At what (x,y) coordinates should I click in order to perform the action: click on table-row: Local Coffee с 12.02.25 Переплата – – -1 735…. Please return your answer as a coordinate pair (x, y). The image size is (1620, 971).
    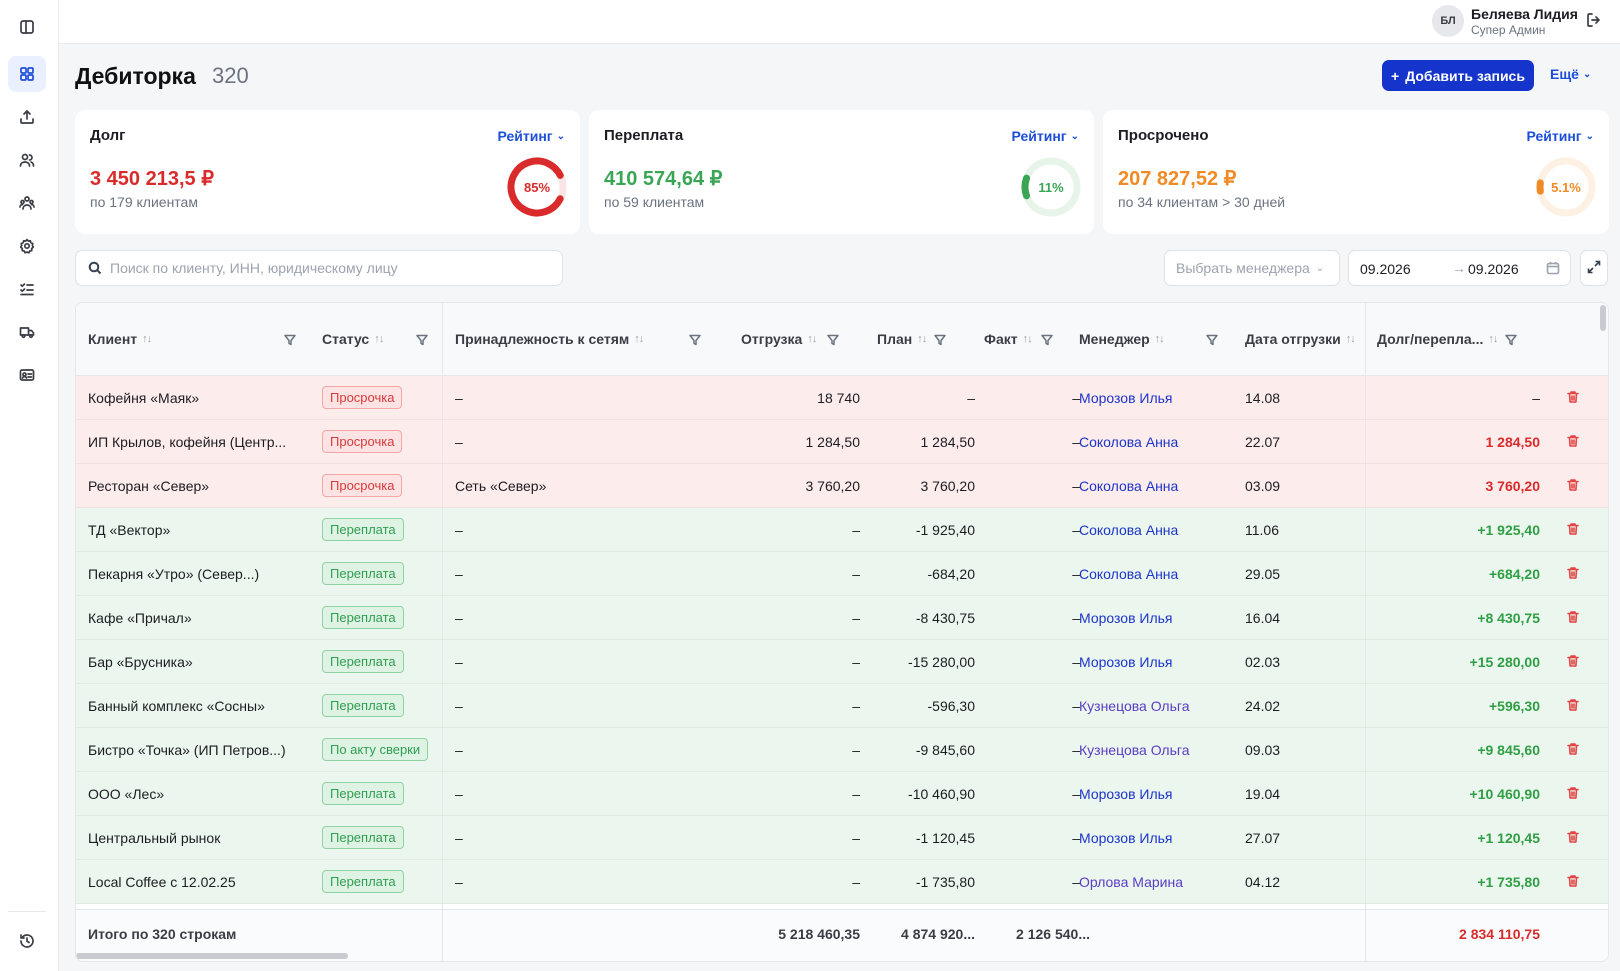
    Looking at the image, I should click on (842, 882).